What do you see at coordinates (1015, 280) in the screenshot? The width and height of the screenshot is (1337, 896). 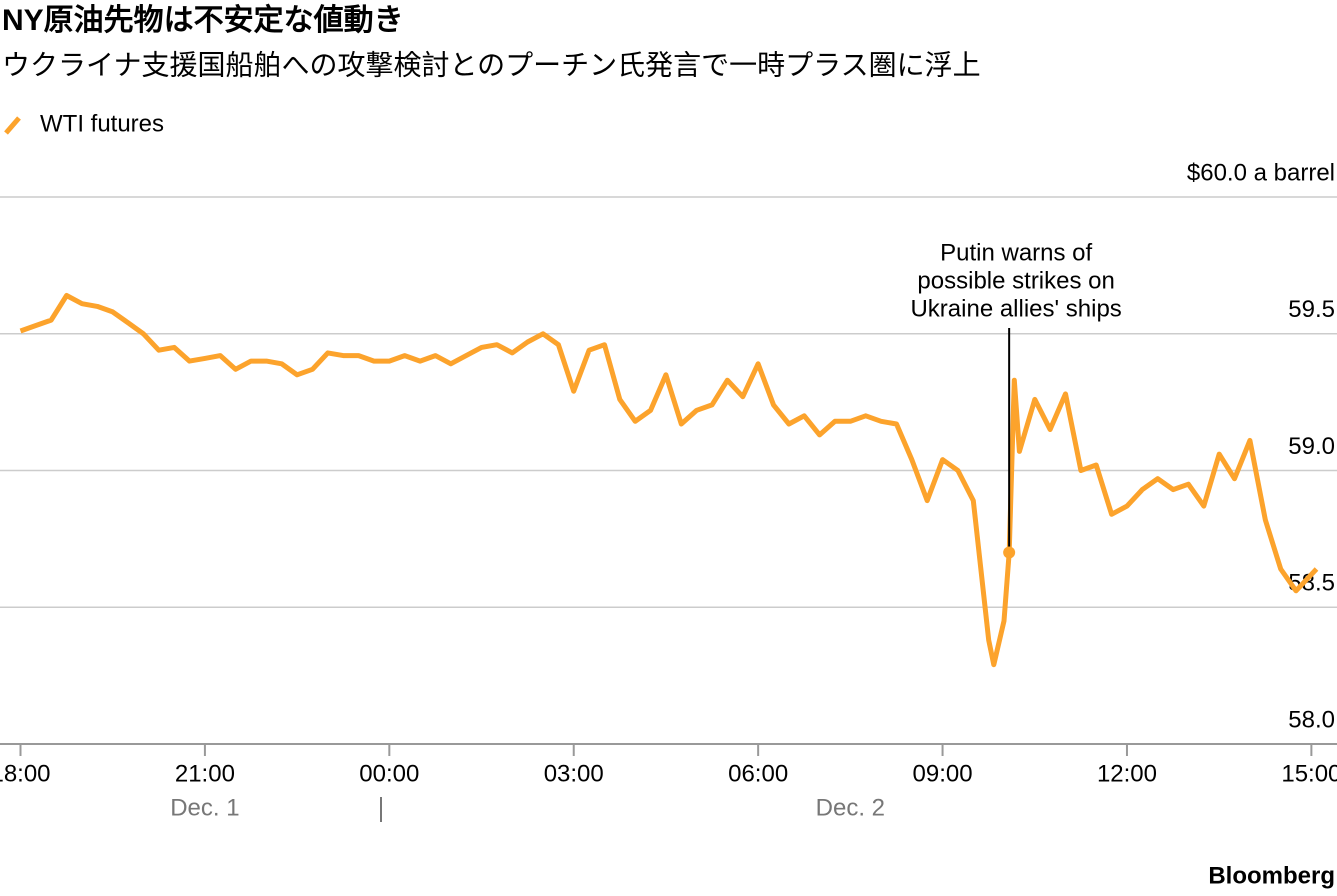 I see `annotation-text: possible strikes on` at bounding box center [1015, 280].